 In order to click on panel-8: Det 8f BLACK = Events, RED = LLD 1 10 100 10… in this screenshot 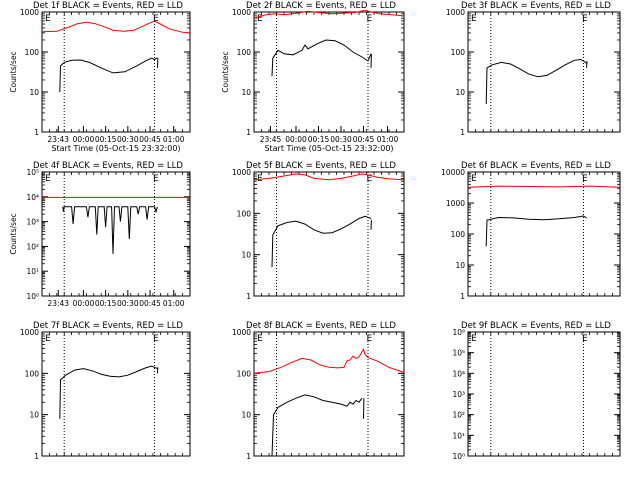, I will do `click(318, 391)`.